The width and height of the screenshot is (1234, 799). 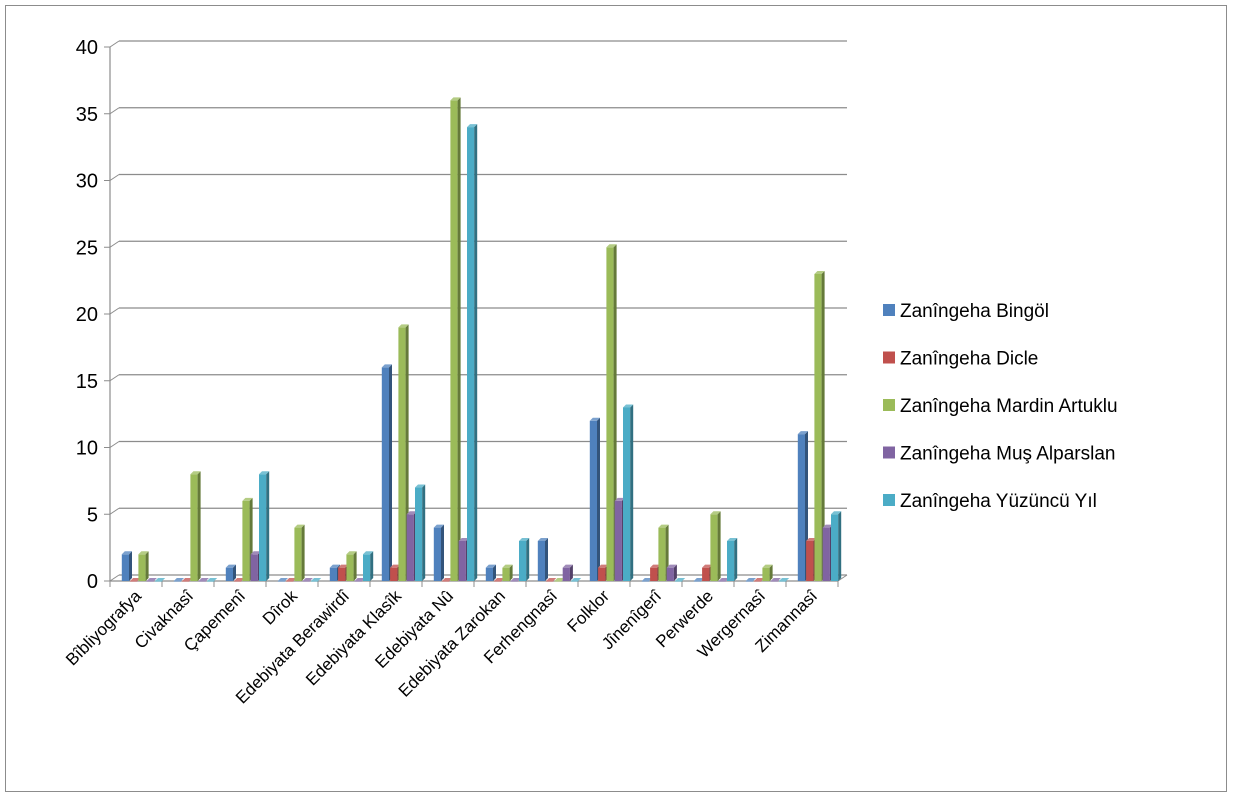 What do you see at coordinates (87, 382) in the screenshot?
I see `y-tick-label: 15` at bounding box center [87, 382].